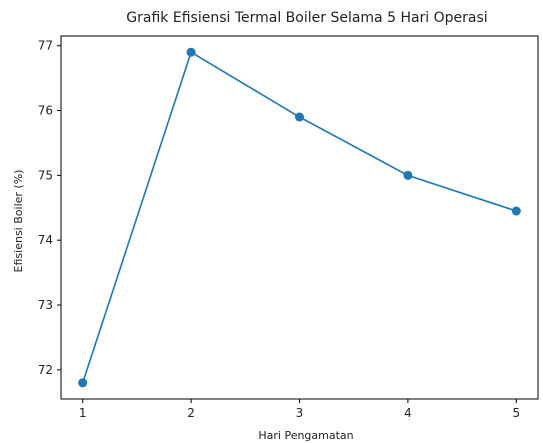 The width and height of the screenshot is (543, 443). Describe the element at coordinates (408, 413) in the screenshot. I see `x-tick-label: 4` at that location.